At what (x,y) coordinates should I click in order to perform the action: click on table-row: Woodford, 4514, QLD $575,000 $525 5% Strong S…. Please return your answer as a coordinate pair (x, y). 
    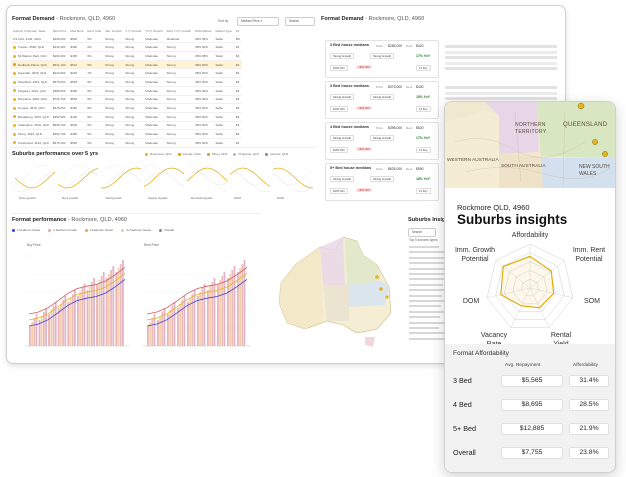
    Looking at the image, I should click on (126, 82).